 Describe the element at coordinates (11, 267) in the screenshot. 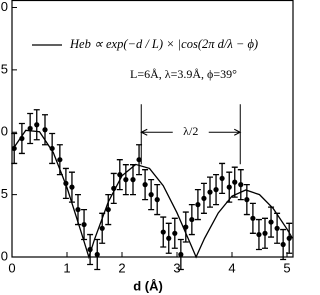

I see `x-tick-label: 0` at that location.